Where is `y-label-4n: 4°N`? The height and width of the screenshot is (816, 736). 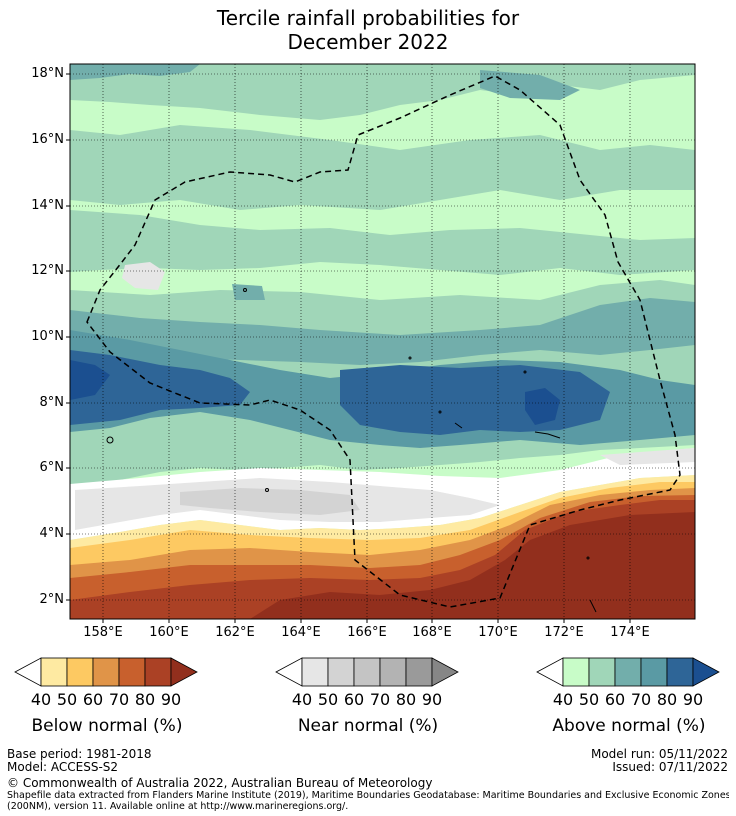 y-label-4n: 4°N is located at coordinates (52, 533).